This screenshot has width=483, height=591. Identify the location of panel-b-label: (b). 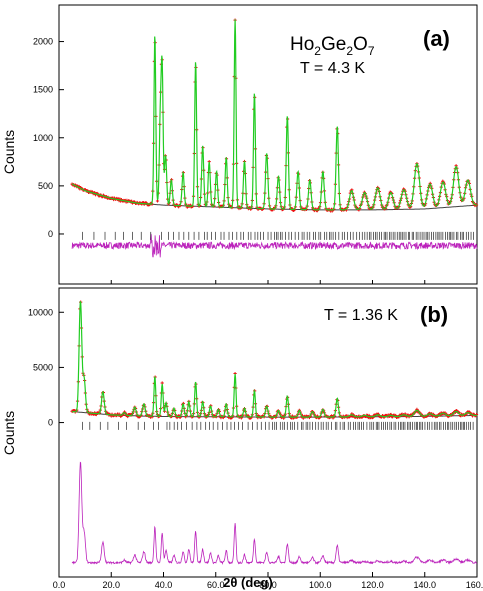
(434, 314).